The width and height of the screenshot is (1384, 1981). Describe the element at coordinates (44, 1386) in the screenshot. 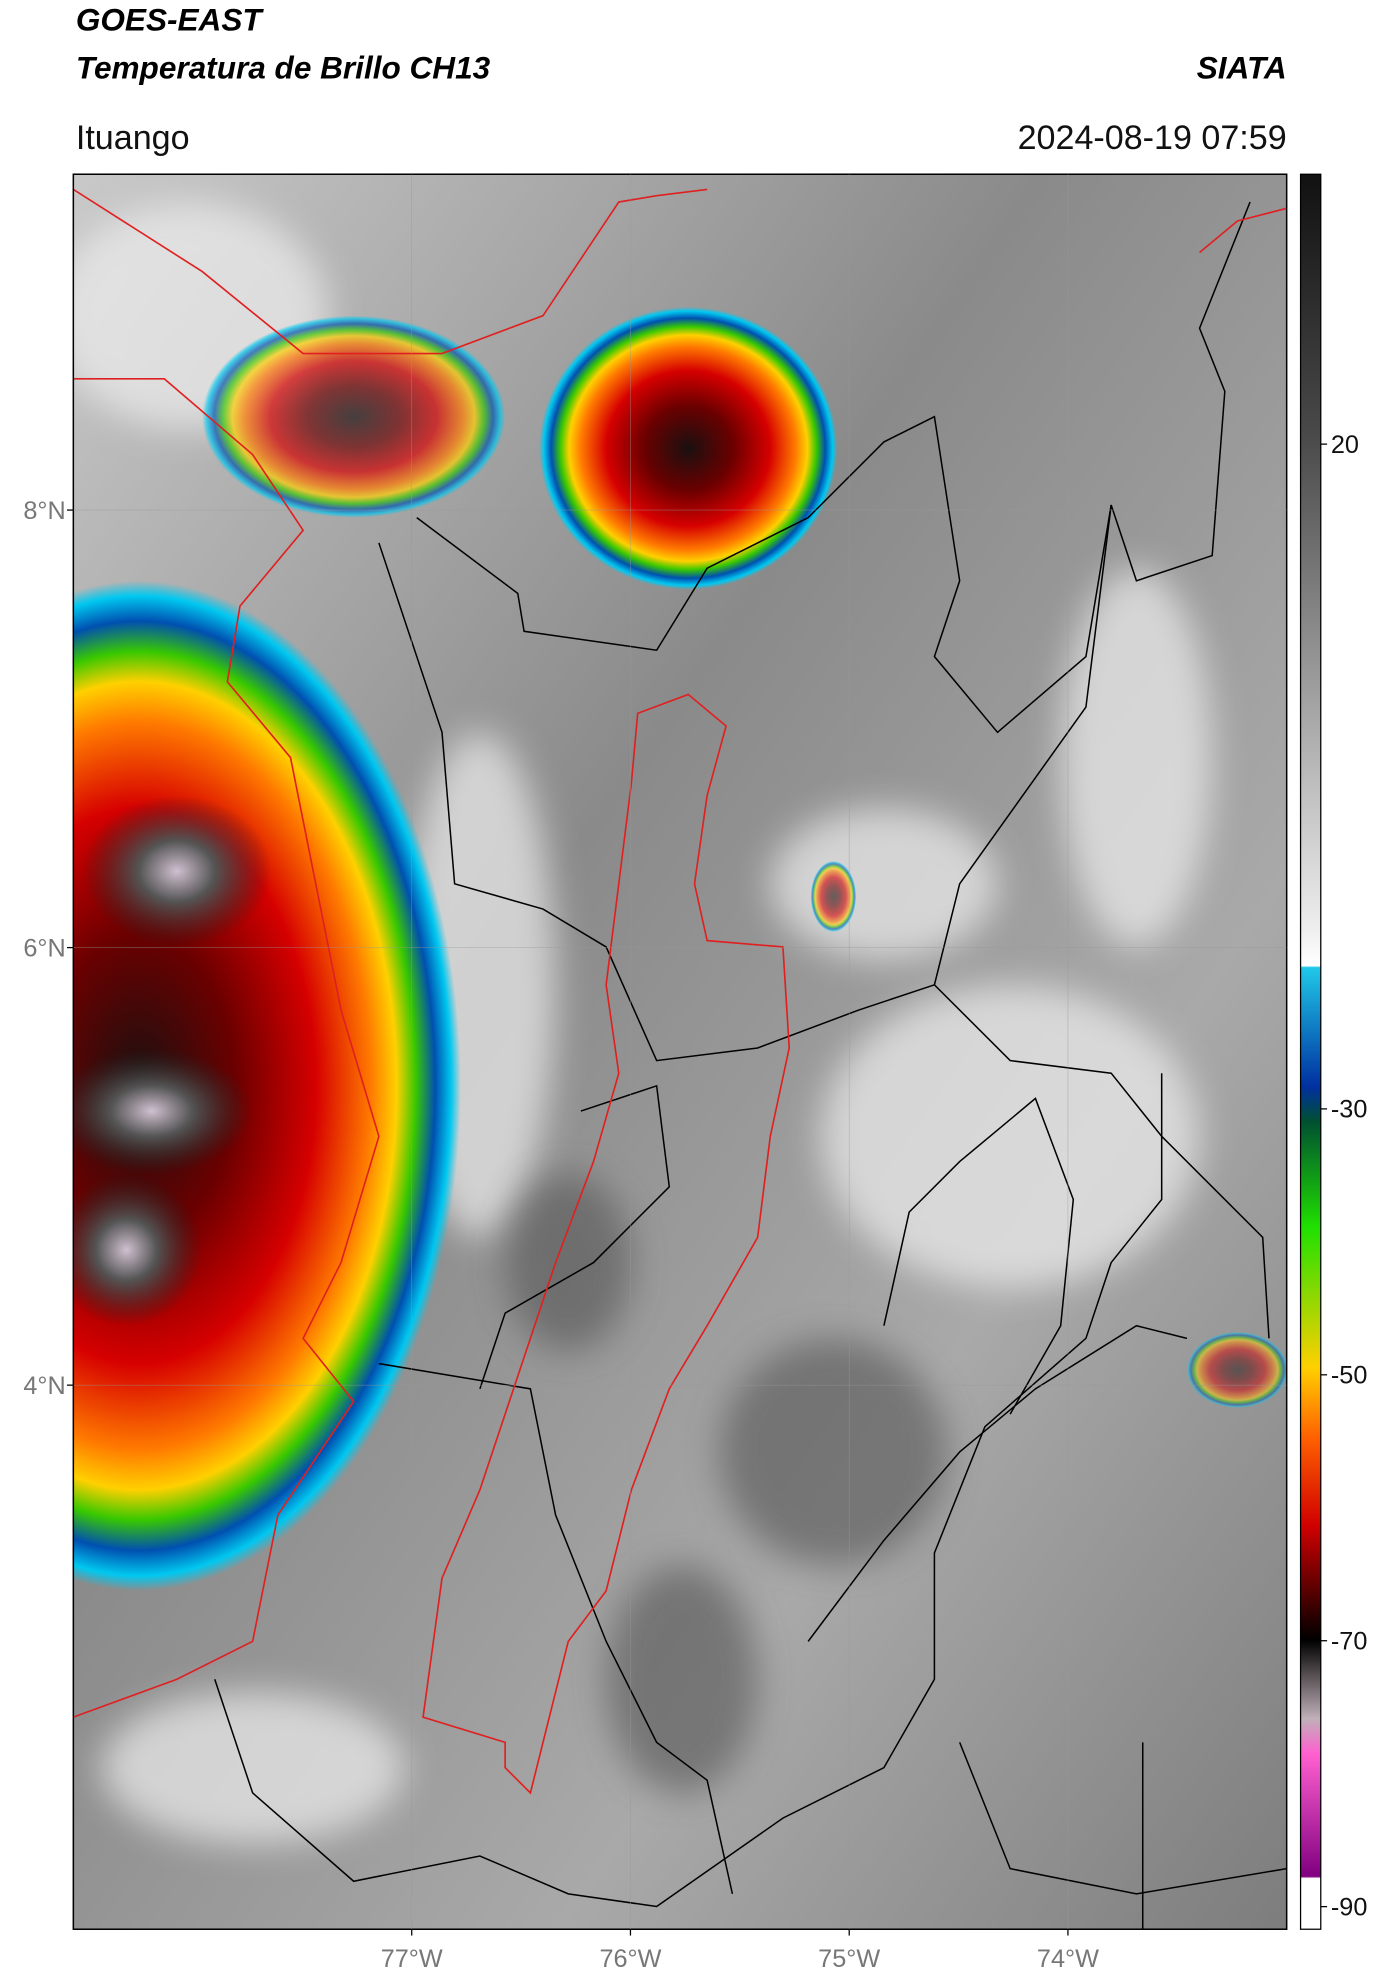

I see `lat-tick-label: 4°N` at that location.